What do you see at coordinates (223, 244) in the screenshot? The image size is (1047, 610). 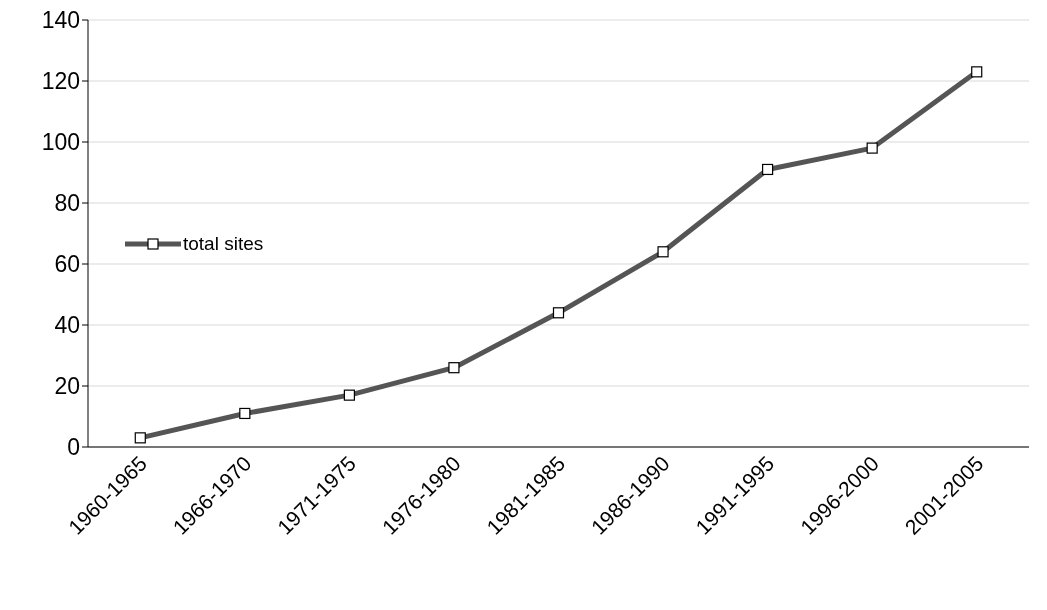 I see `legend-label: total sites` at bounding box center [223, 244].